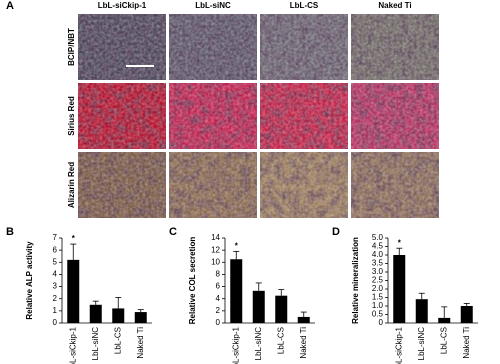 The image size is (500, 364). Describe the element at coordinates (378, 280) in the screenshot. I see `y-tick-label: 2.5` at that location.